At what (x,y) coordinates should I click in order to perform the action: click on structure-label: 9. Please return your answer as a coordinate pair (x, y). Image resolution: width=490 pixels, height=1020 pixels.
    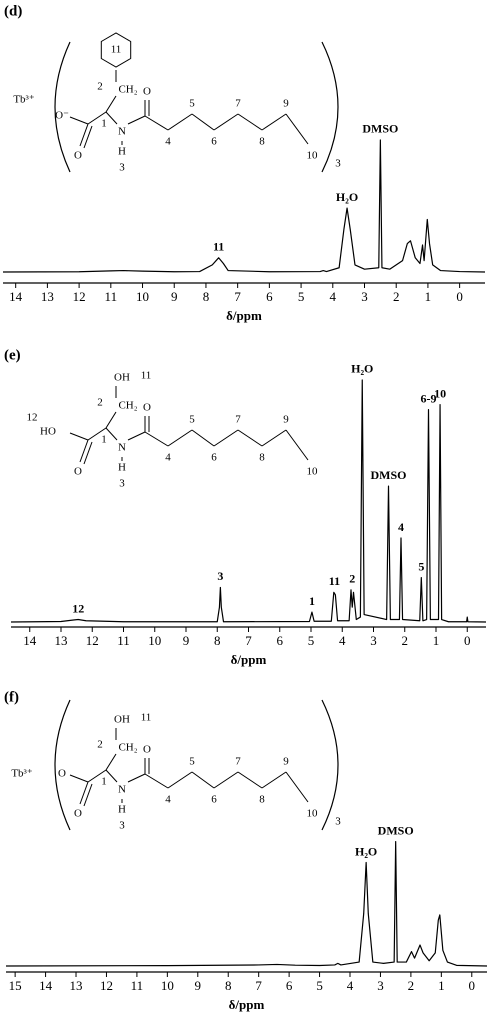
    Looking at the image, I should click on (286, 420).